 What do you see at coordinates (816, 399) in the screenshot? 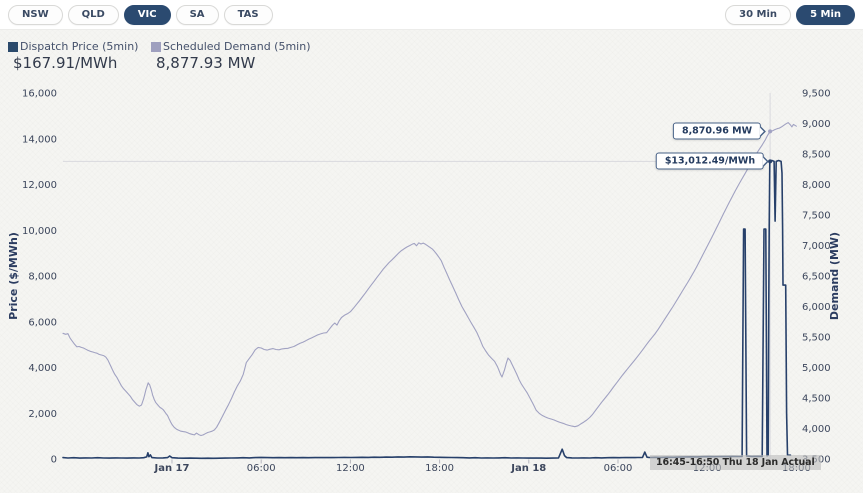
I see `demand-axis-tick-label: 4,500` at bounding box center [816, 399].